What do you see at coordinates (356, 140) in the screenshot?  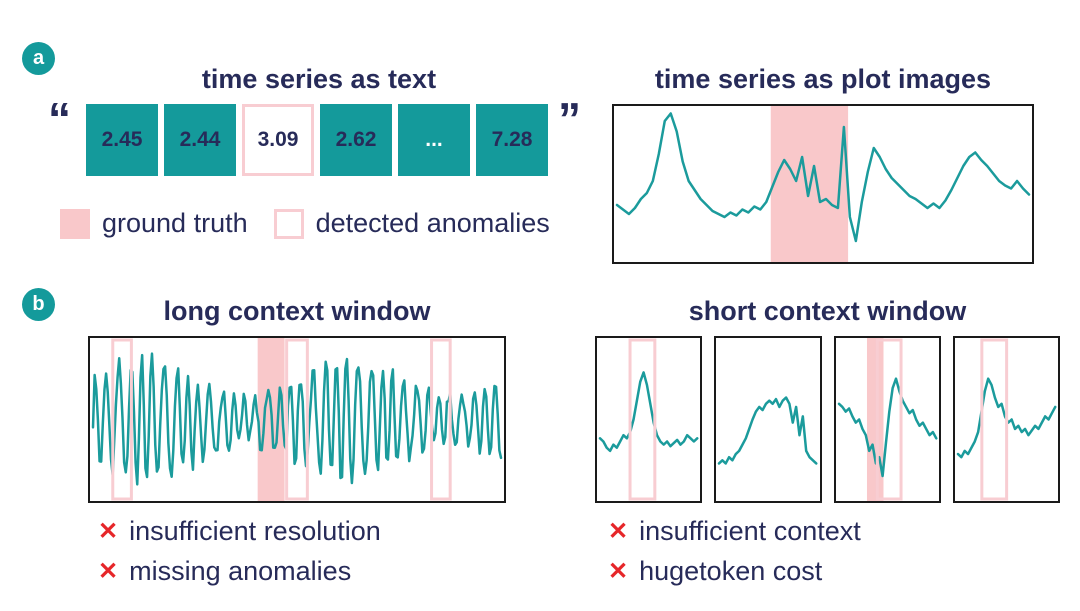 I see `value-cell: 2.62` at bounding box center [356, 140].